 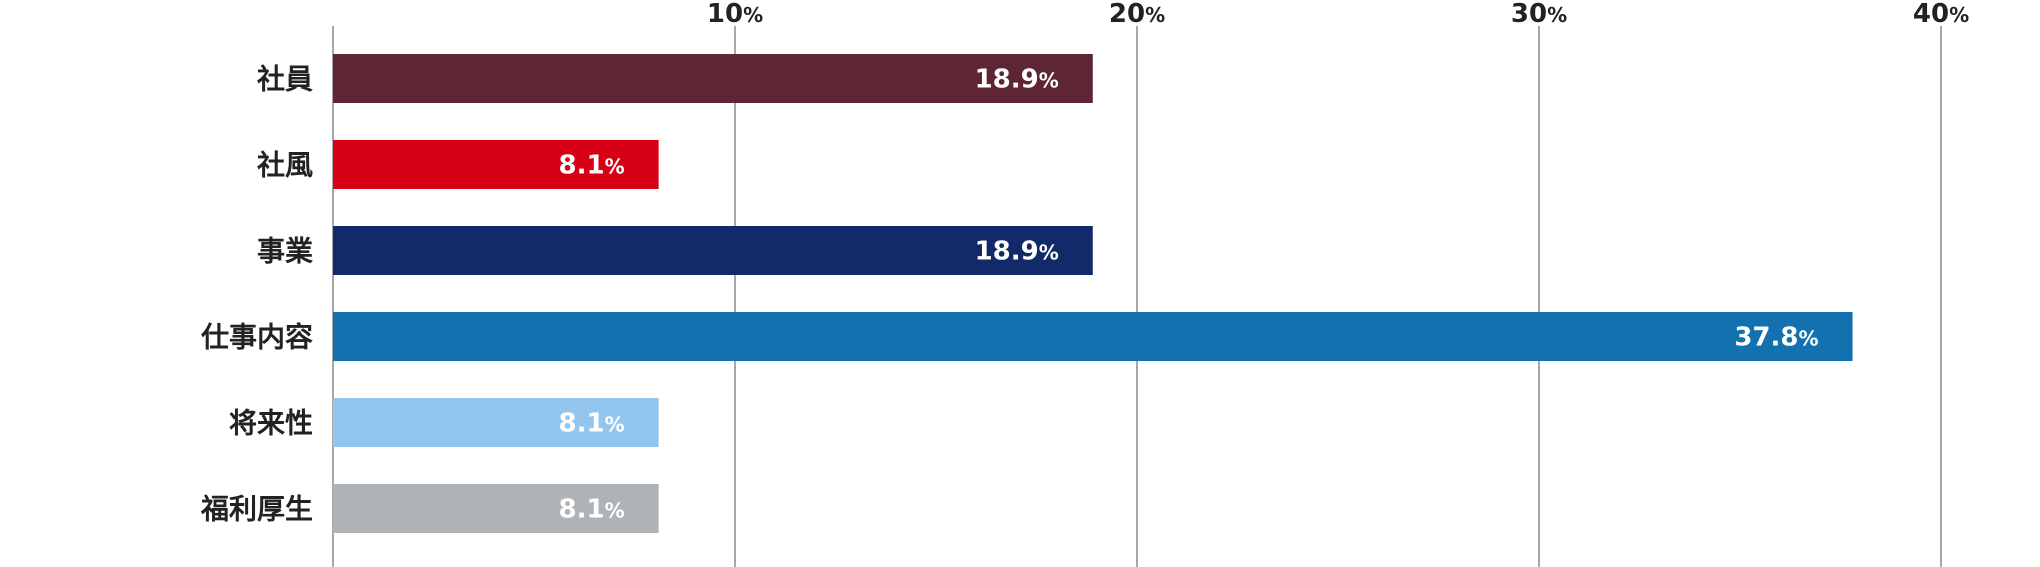 What do you see at coordinates (271, 423) in the screenshot?
I see `category-label-5: 将来性` at bounding box center [271, 423].